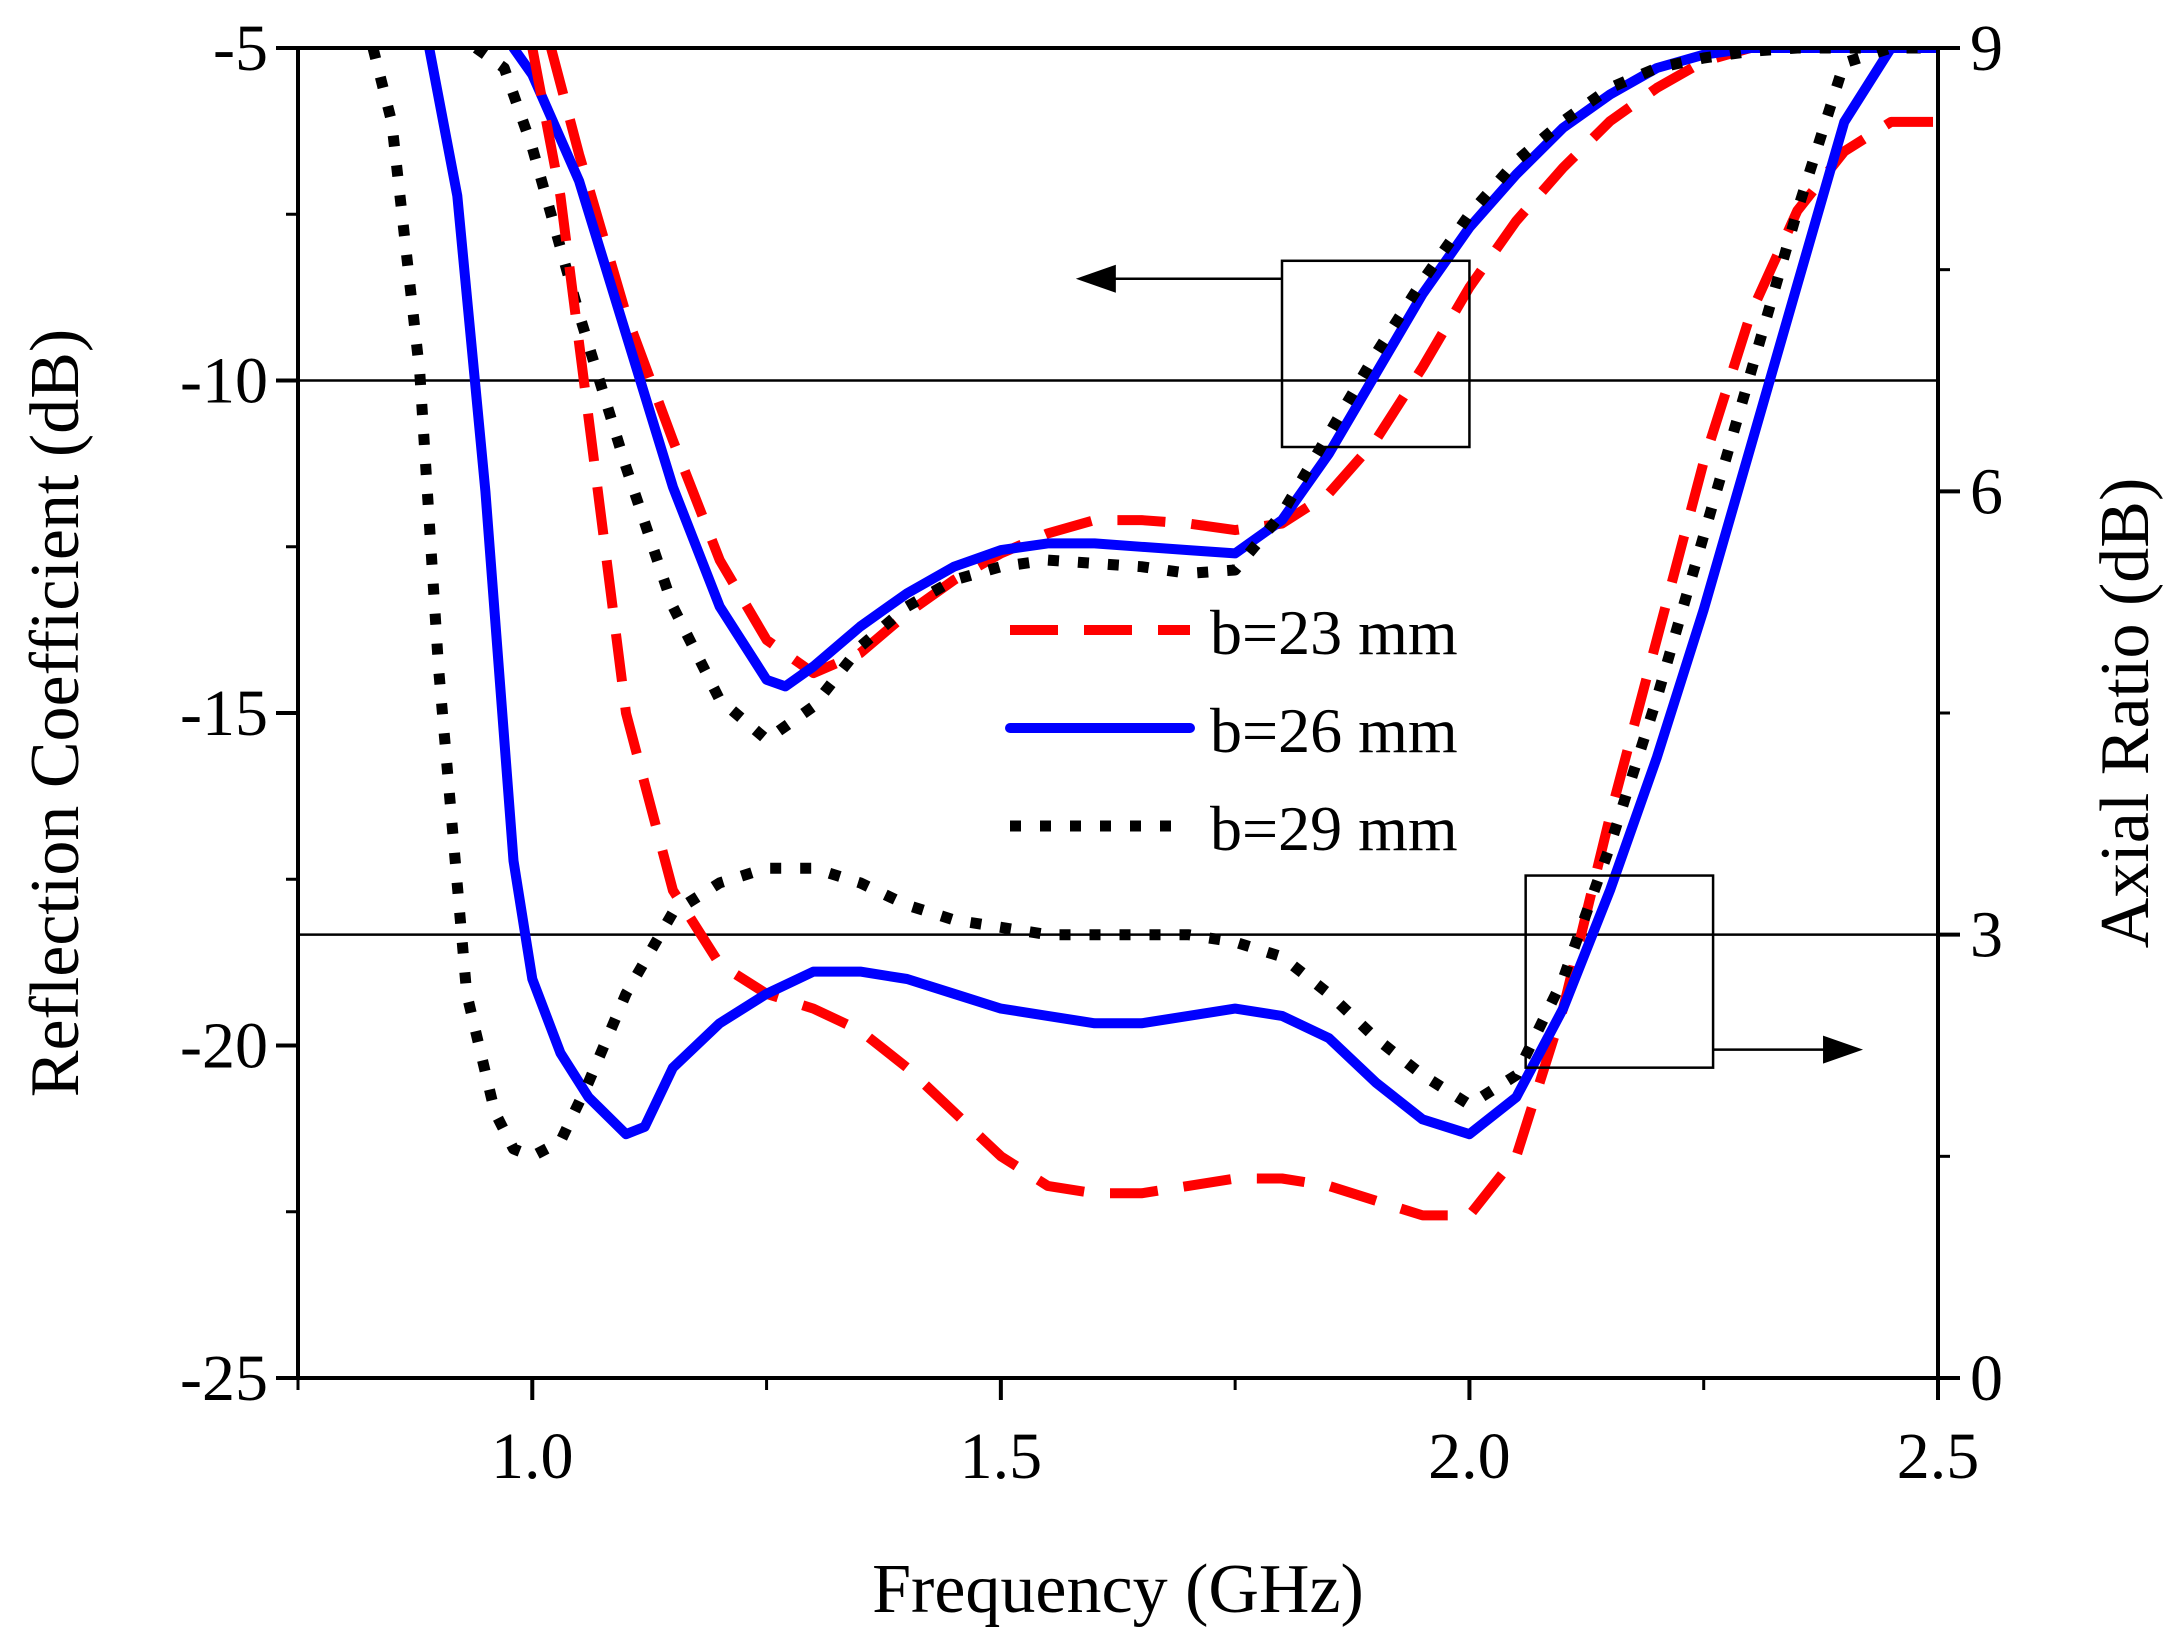 Image resolution: width=2173 pixels, height=1640 pixels. Describe the element at coordinates (224, 381) in the screenshot. I see `left-y-tick-label: -10` at that location.